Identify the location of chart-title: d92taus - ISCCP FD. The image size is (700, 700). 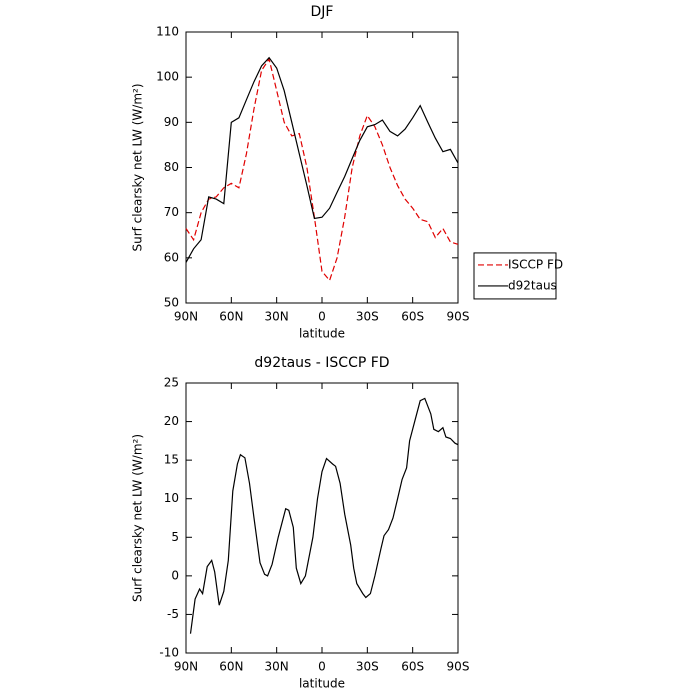
(321, 363).